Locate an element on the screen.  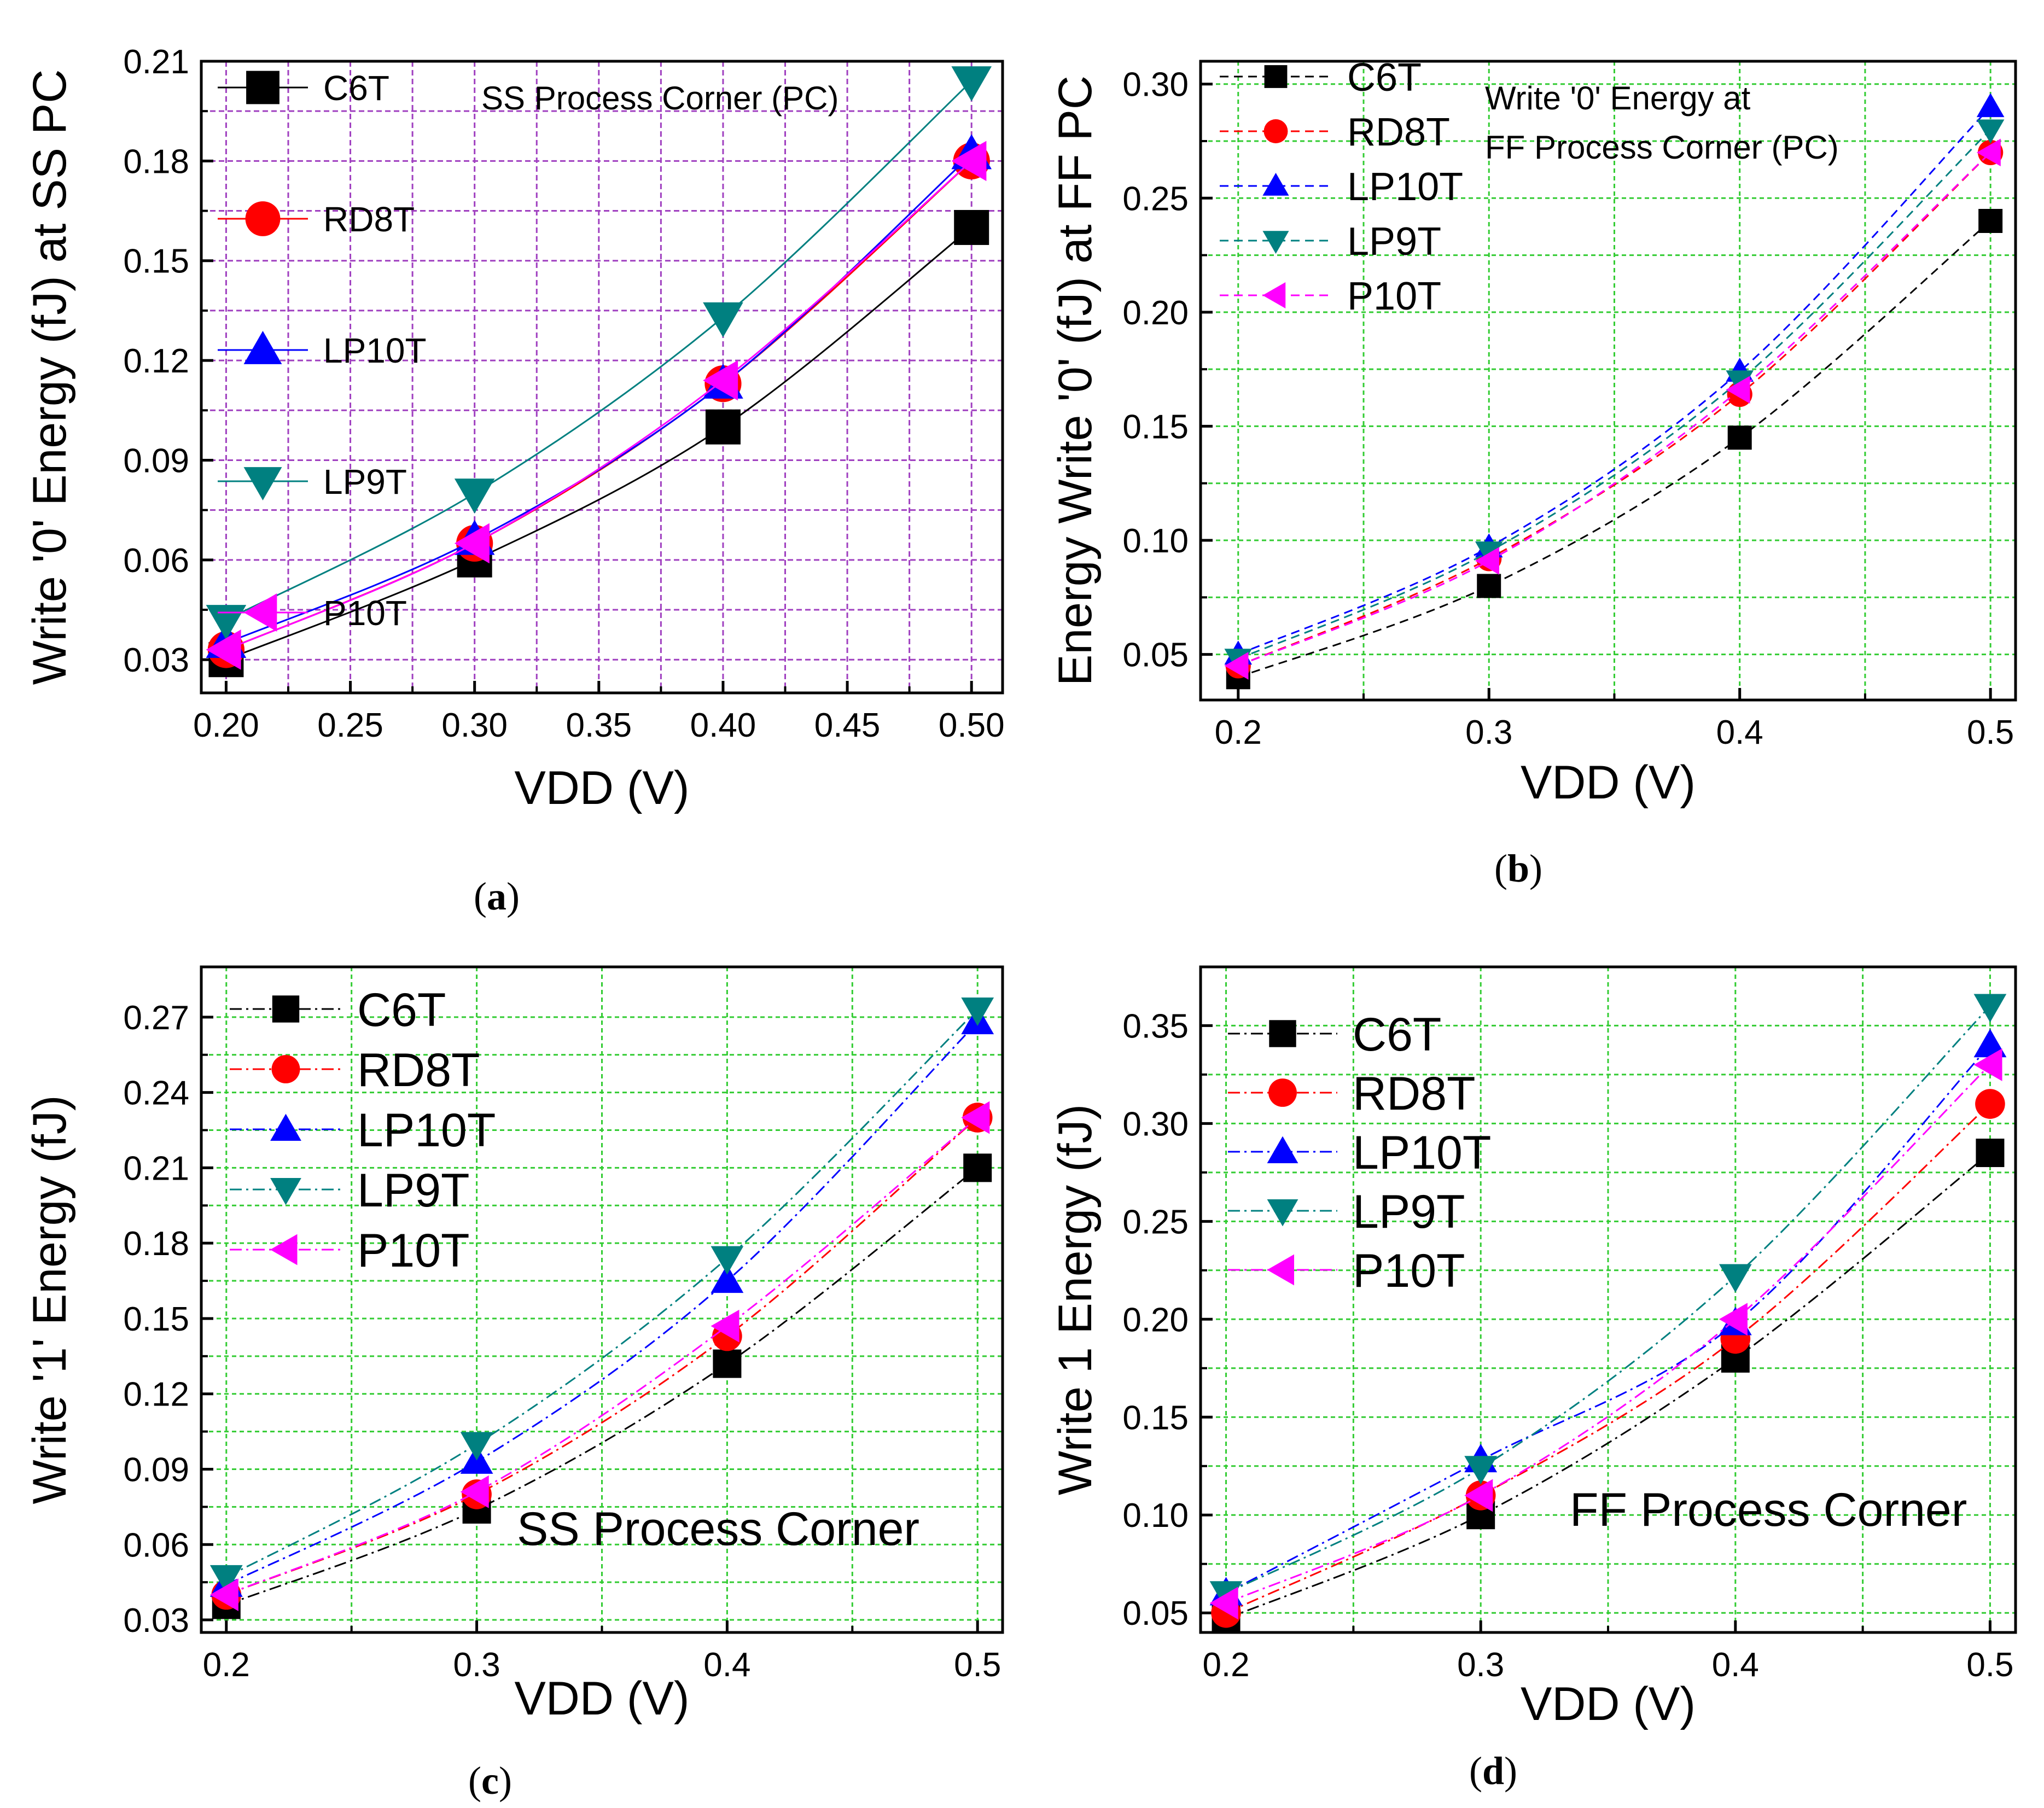
legend-b: C6T RD8T LP10T LP9T P10T is located at coordinates (1341, 187).